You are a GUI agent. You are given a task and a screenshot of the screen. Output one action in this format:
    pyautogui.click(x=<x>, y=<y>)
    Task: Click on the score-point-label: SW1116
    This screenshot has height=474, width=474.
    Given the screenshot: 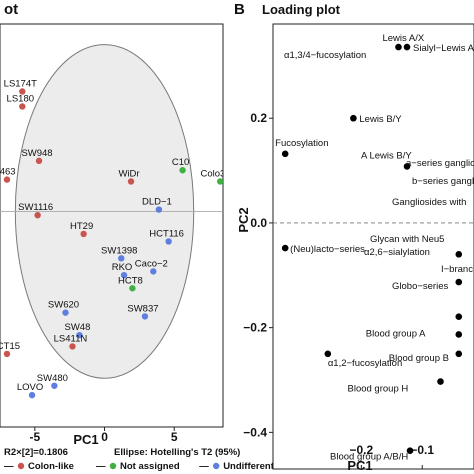 What is the action you would take?
    pyautogui.click(x=35, y=207)
    